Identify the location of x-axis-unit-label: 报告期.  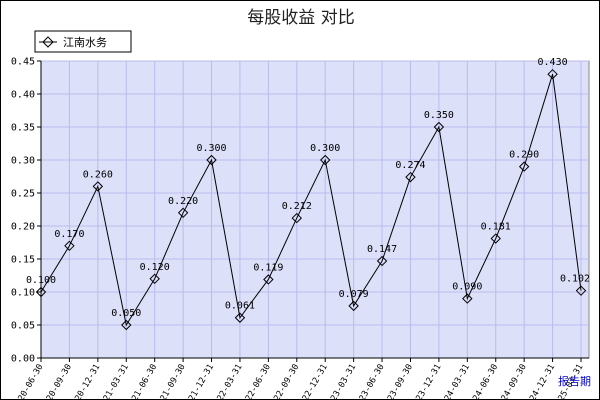
(574, 381).